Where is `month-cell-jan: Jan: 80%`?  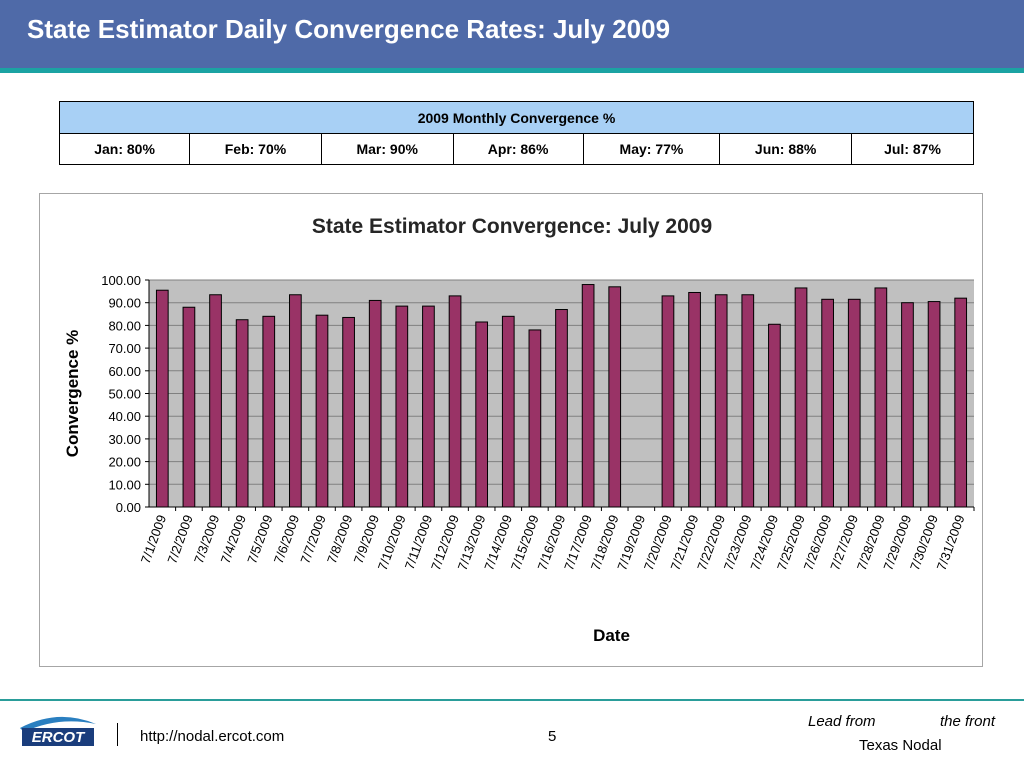
month-cell-jan: Jan: 80% is located at coordinates (124, 149).